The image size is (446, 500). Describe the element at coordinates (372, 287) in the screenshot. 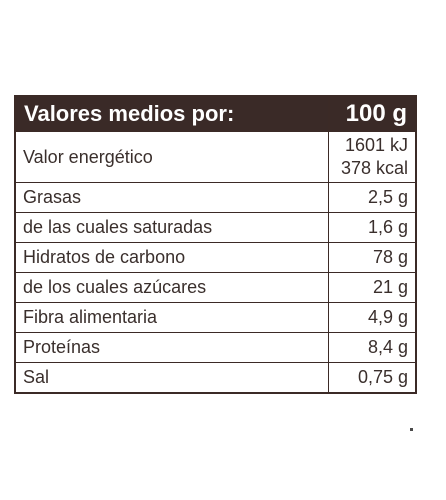

I see `row-value-sugars: 21 g` at that location.